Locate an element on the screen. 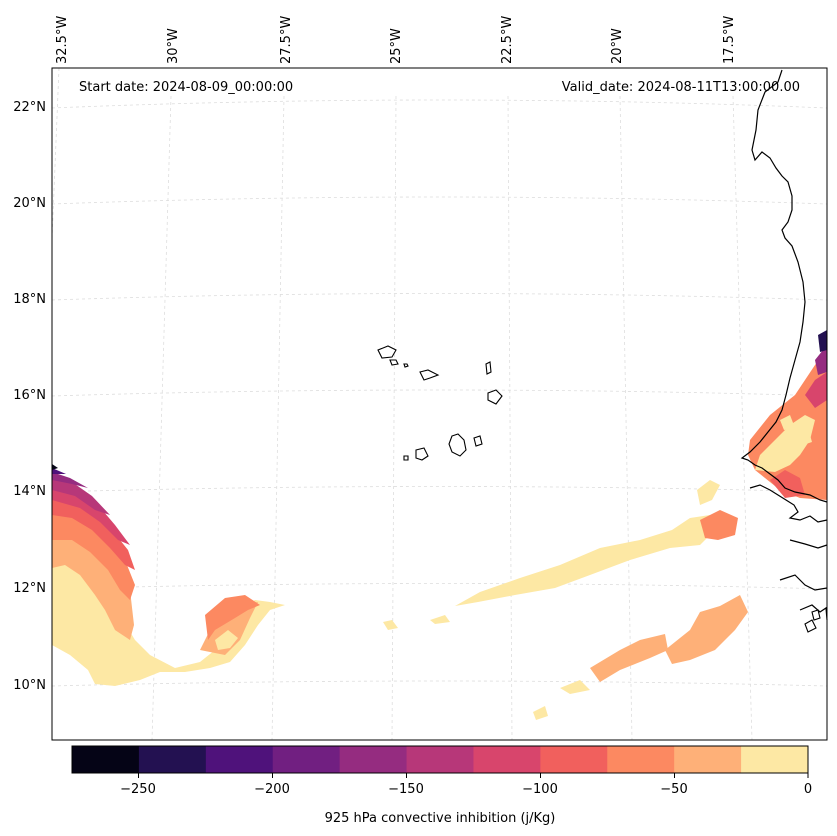 The image size is (837, 836). lon-label: 27.5°W is located at coordinates (286, 40).